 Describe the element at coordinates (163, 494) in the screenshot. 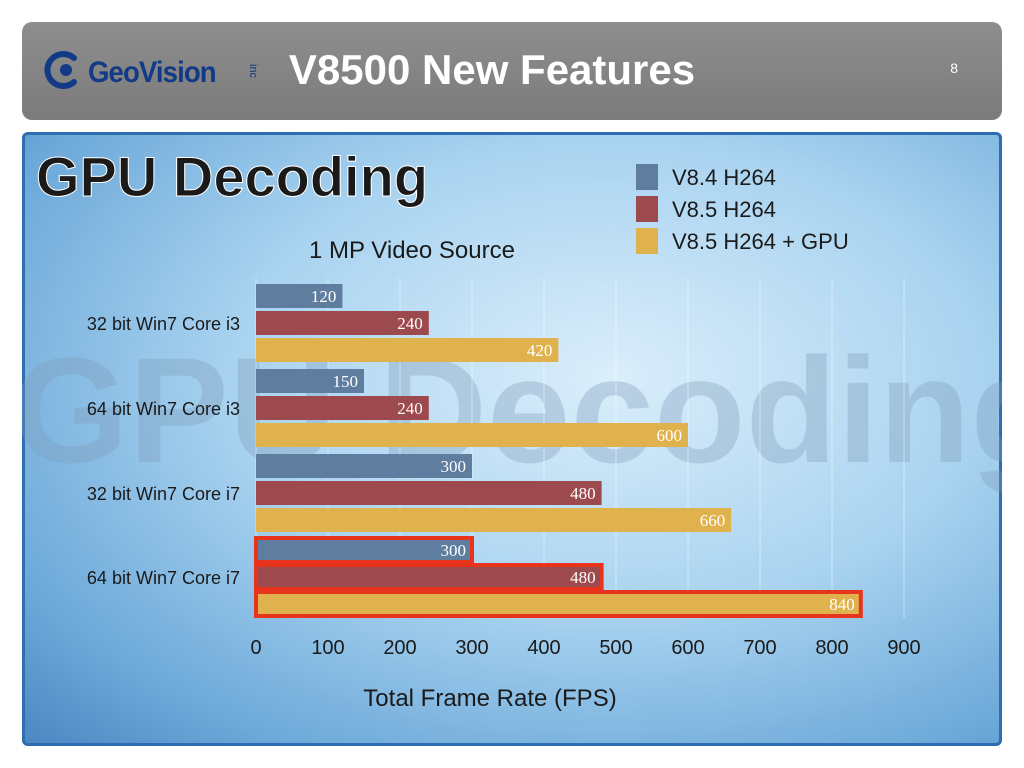

I see `category-label: 32 bit Win7 Core i7` at that location.